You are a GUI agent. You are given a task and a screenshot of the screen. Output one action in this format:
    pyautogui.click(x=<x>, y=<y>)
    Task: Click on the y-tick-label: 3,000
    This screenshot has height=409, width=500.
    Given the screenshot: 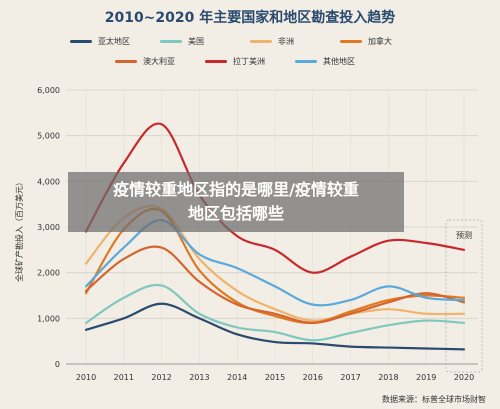 What is the action you would take?
    pyautogui.click(x=48, y=227)
    